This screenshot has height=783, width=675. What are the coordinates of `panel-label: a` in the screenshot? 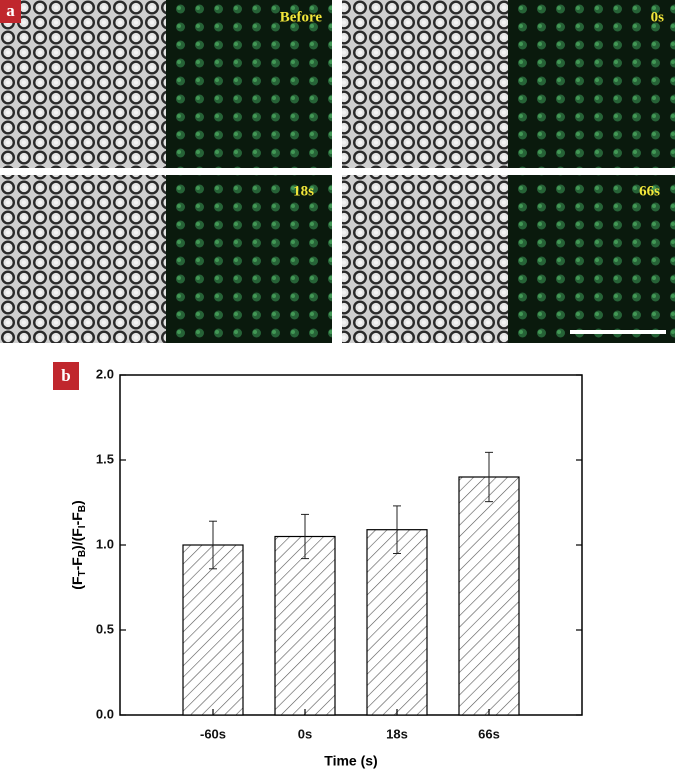 It's located at (10, 10).